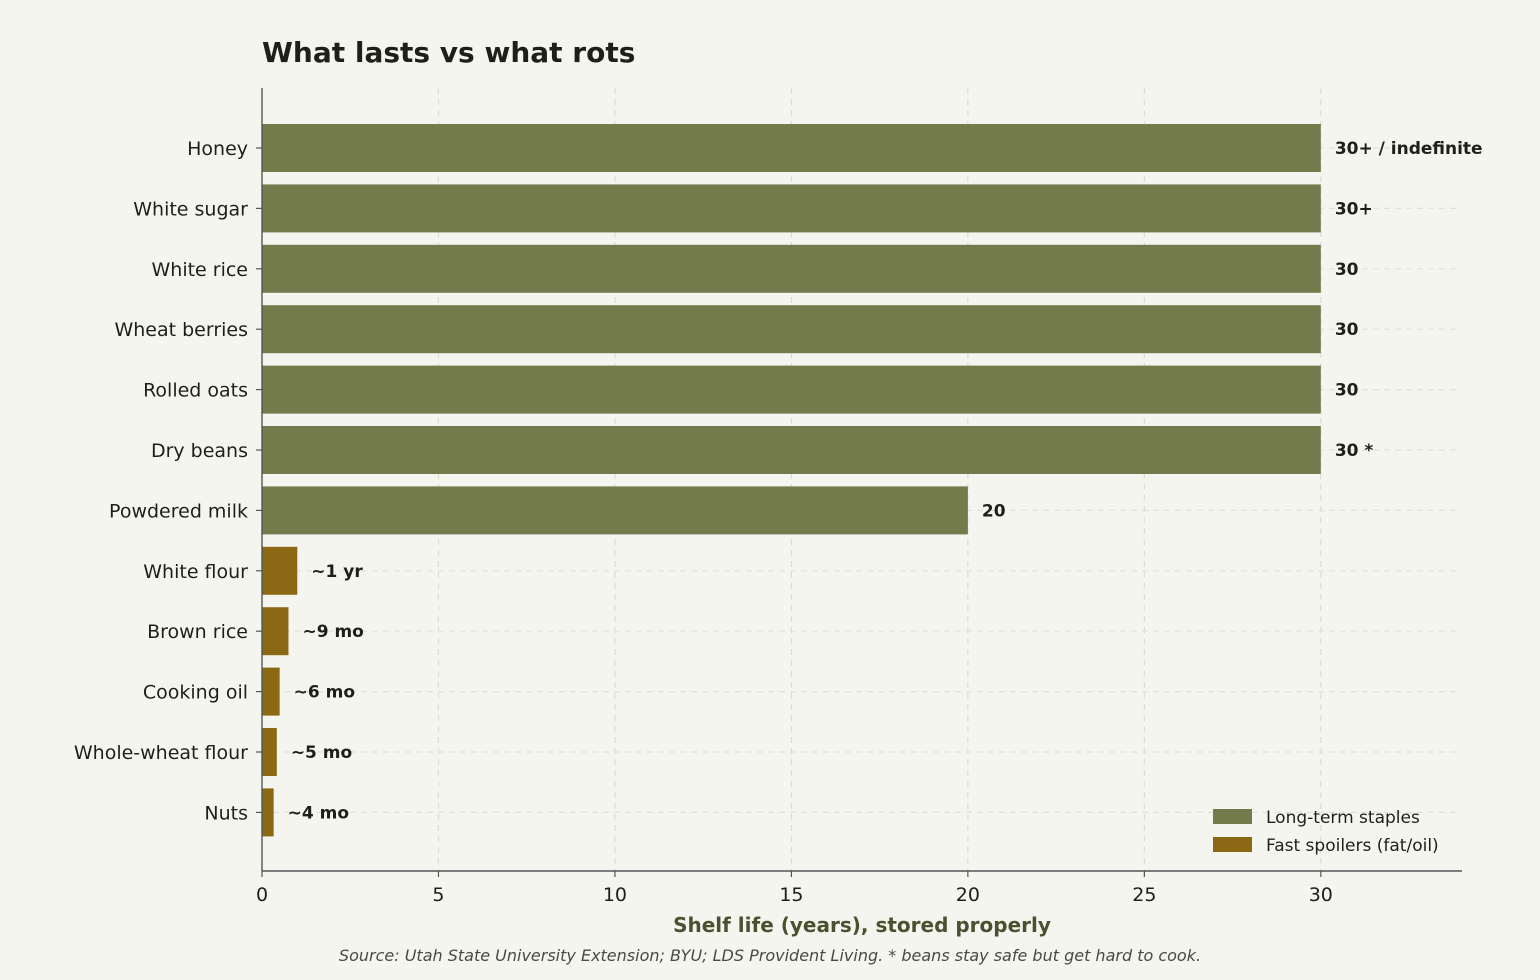 This screenshot has width=1540, height=980. What do you see at coordinates (269, 752) in the screenshot?
I see `bar-whole-wheat-flour` at bounding box center [269, 752].